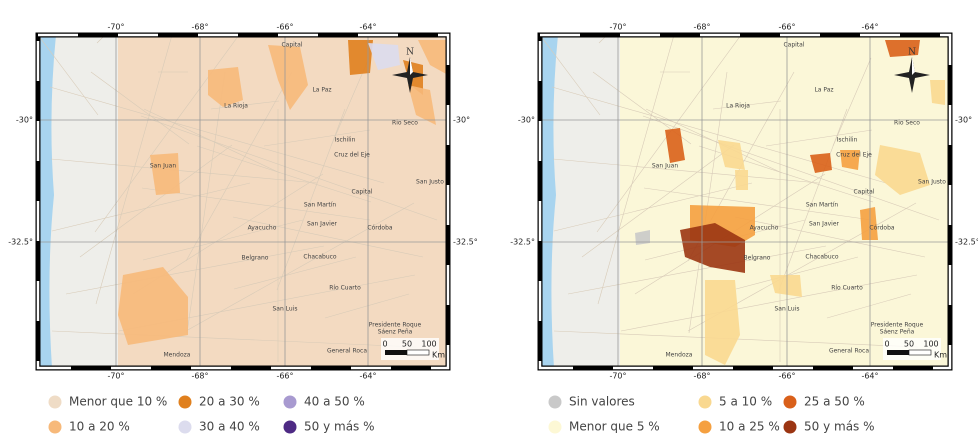 The height and width of the screenshot is (435, 978). Describe the element at coordinates (24, 120) in the screenshot. I see `lat-label: -30°` at that location.